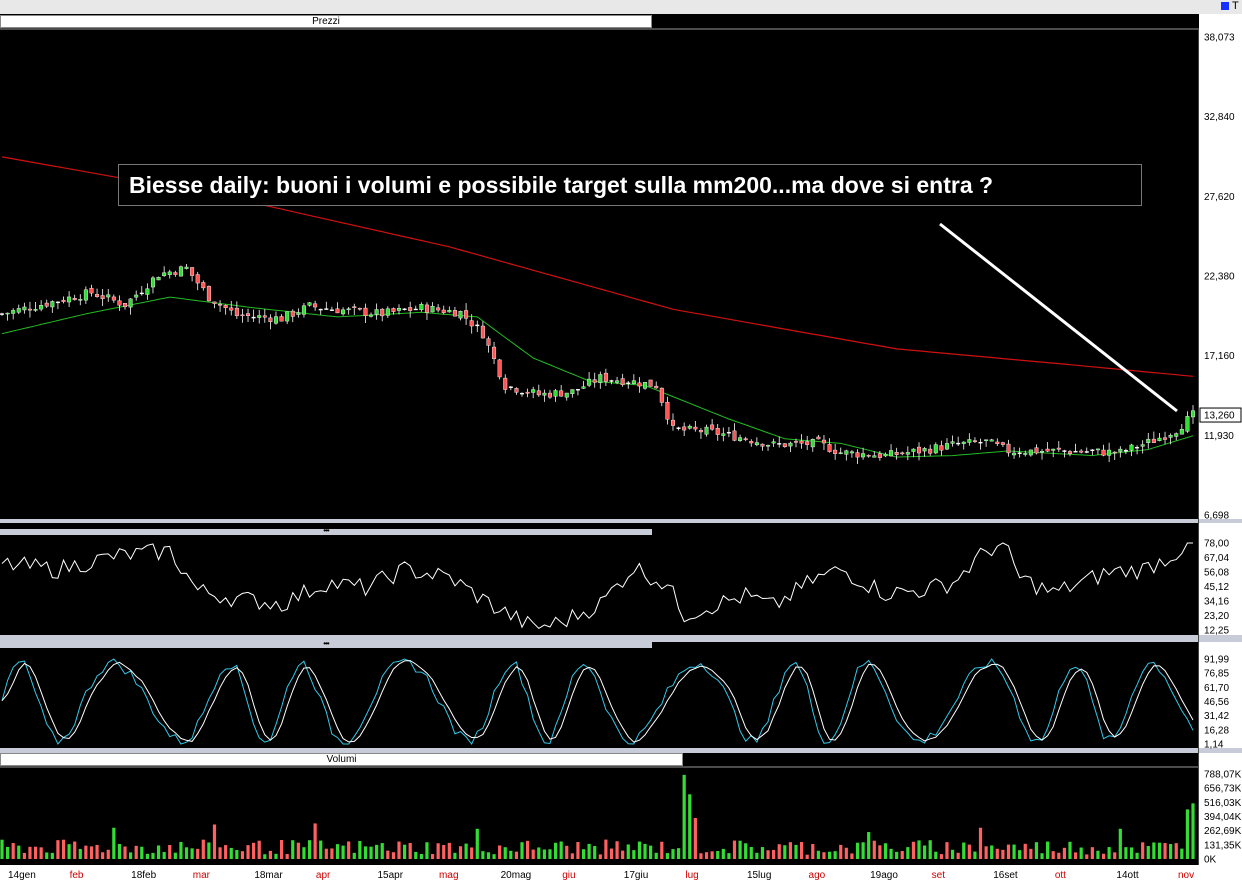 This screenshot has height=883, width=1242. What do you see at coordinates (1216, 516) in the screenshot?
I see `price-y-tick: 6,698` at bounding box center [1216, 516].